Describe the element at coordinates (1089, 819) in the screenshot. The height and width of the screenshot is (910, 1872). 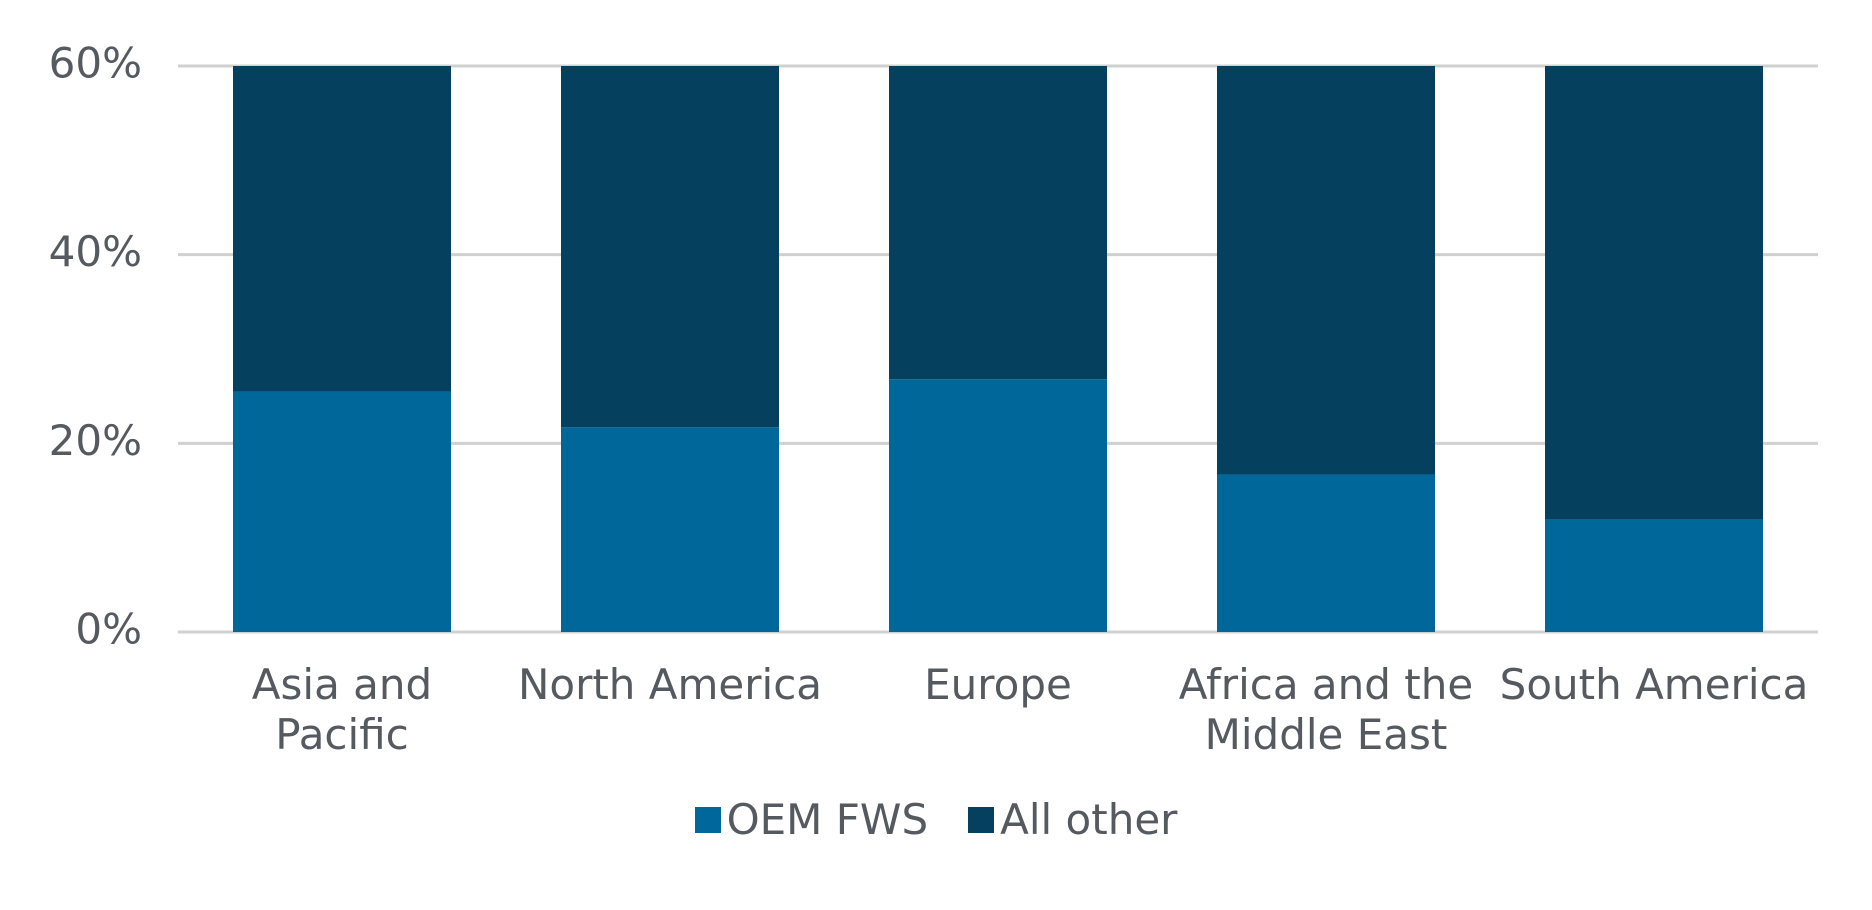
I see `legend-label: All other` at that location.